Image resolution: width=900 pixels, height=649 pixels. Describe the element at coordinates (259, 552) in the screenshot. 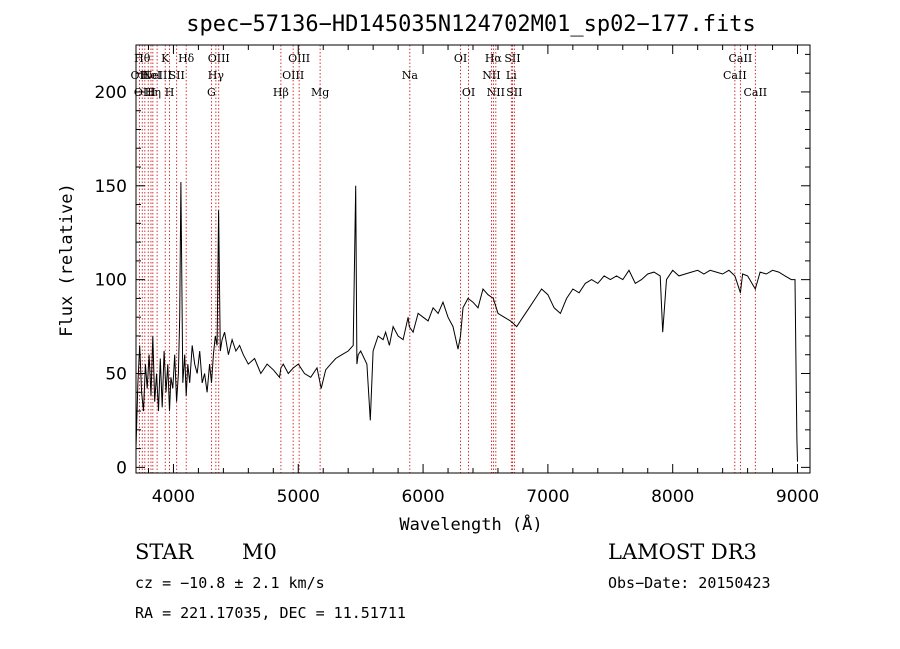

I see `object-subclass: M0` at that location.